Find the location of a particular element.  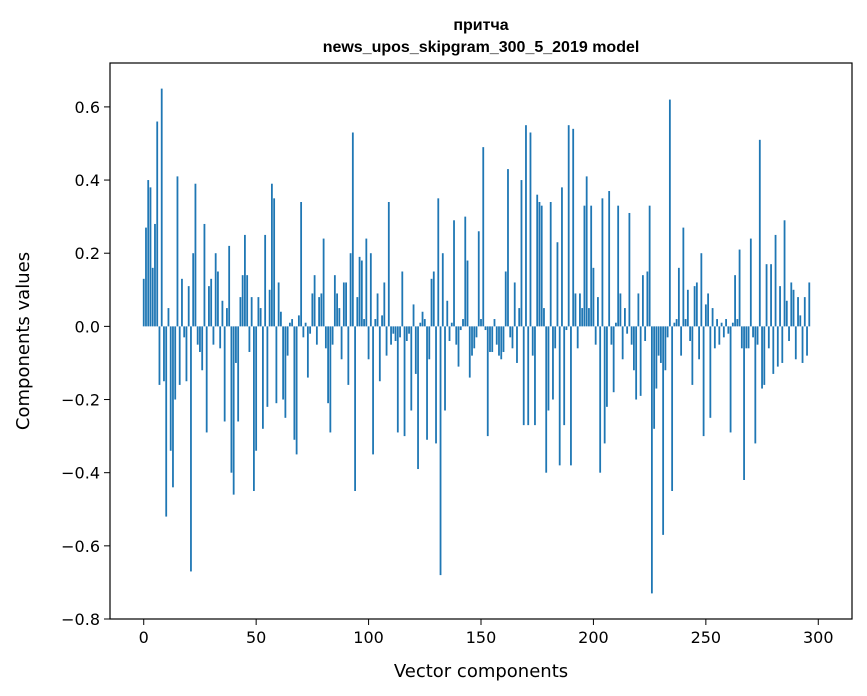

x-axis-ticks: 0 50 100 150 200 250 300 is located at coordinates (486, 633).